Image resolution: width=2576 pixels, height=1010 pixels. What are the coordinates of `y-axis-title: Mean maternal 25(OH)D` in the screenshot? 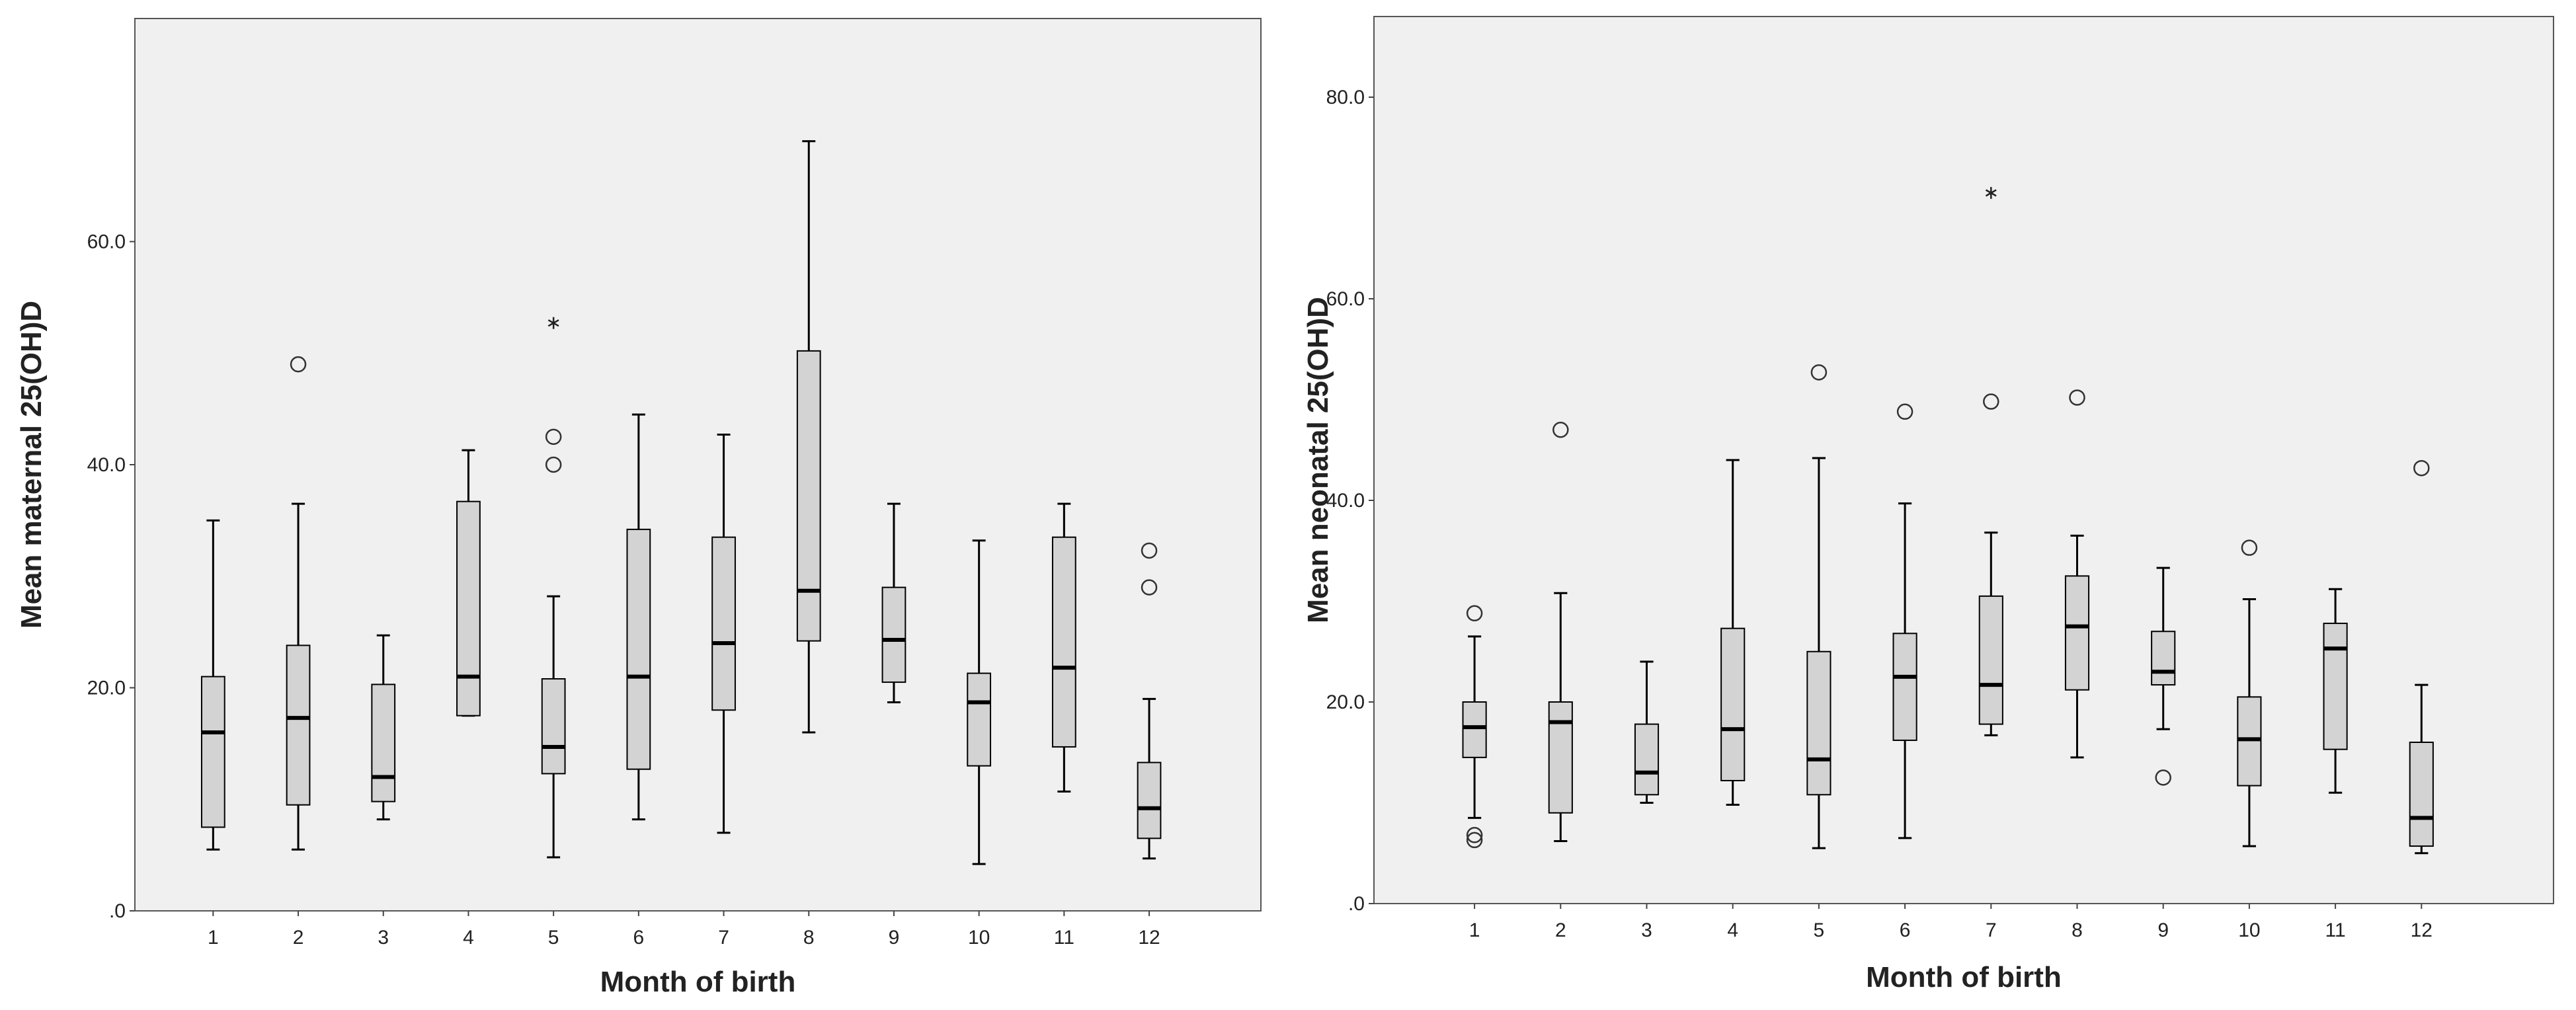 It's located at (31, 465).